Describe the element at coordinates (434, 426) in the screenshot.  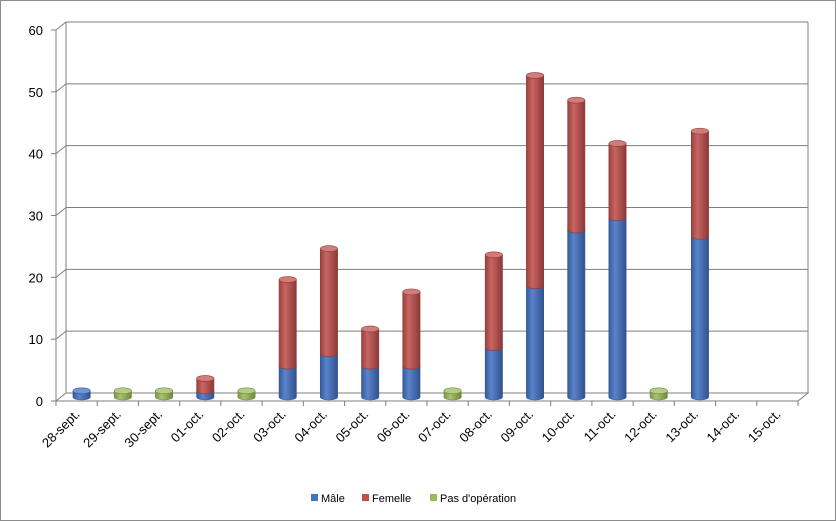
I see `x-tick-label: 07-oct.` at that location.